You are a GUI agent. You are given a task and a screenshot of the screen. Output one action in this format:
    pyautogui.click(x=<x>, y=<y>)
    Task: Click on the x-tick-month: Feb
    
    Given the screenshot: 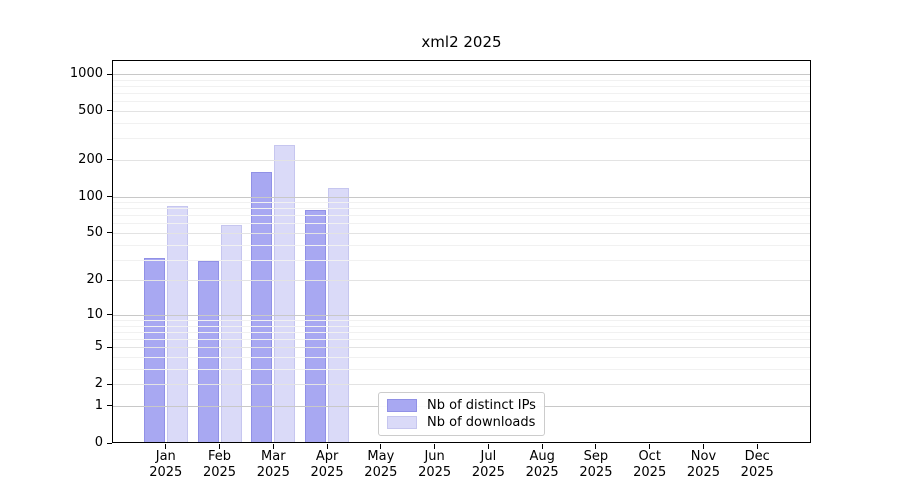 What is the action you would take?
    pyautogui.click(x=220, y=456)
    